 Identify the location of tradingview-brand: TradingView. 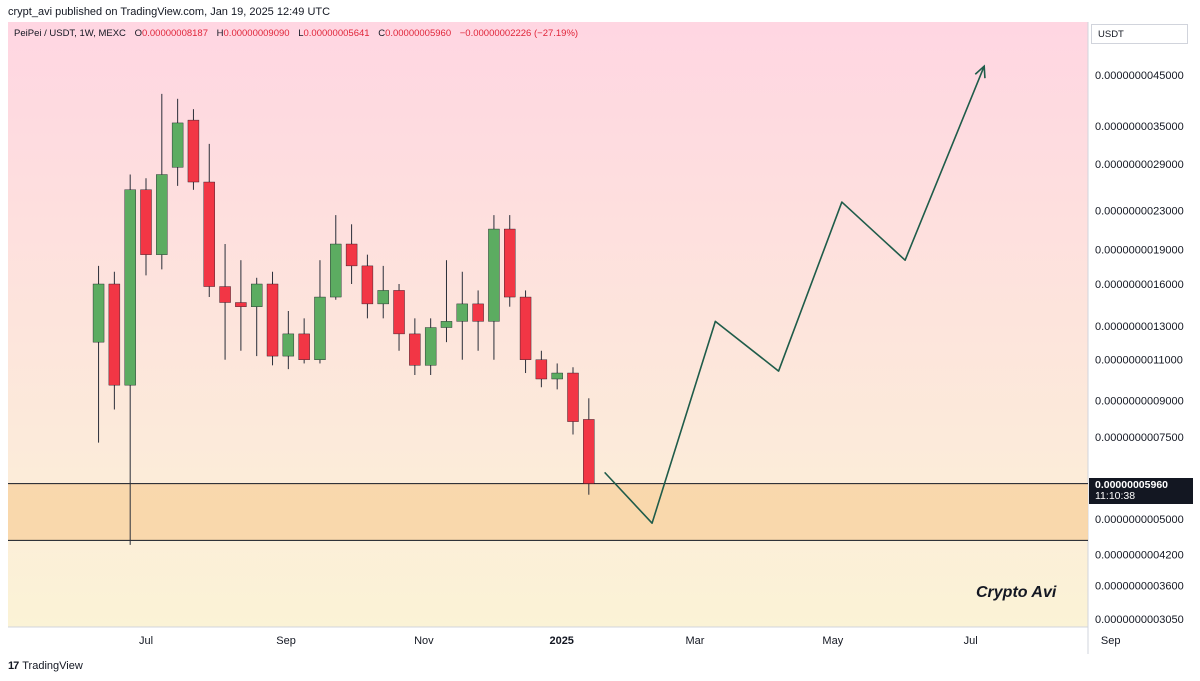
(52, 666).